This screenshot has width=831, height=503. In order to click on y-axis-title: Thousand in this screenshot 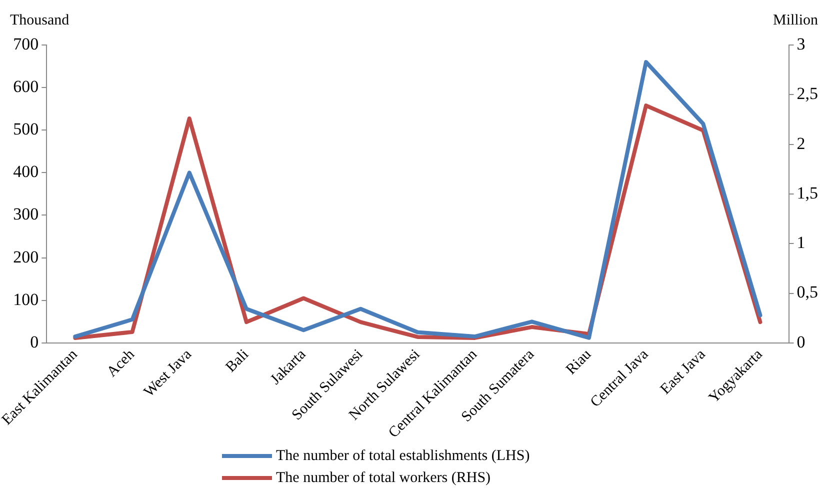, I will do `click(40, 20)`.